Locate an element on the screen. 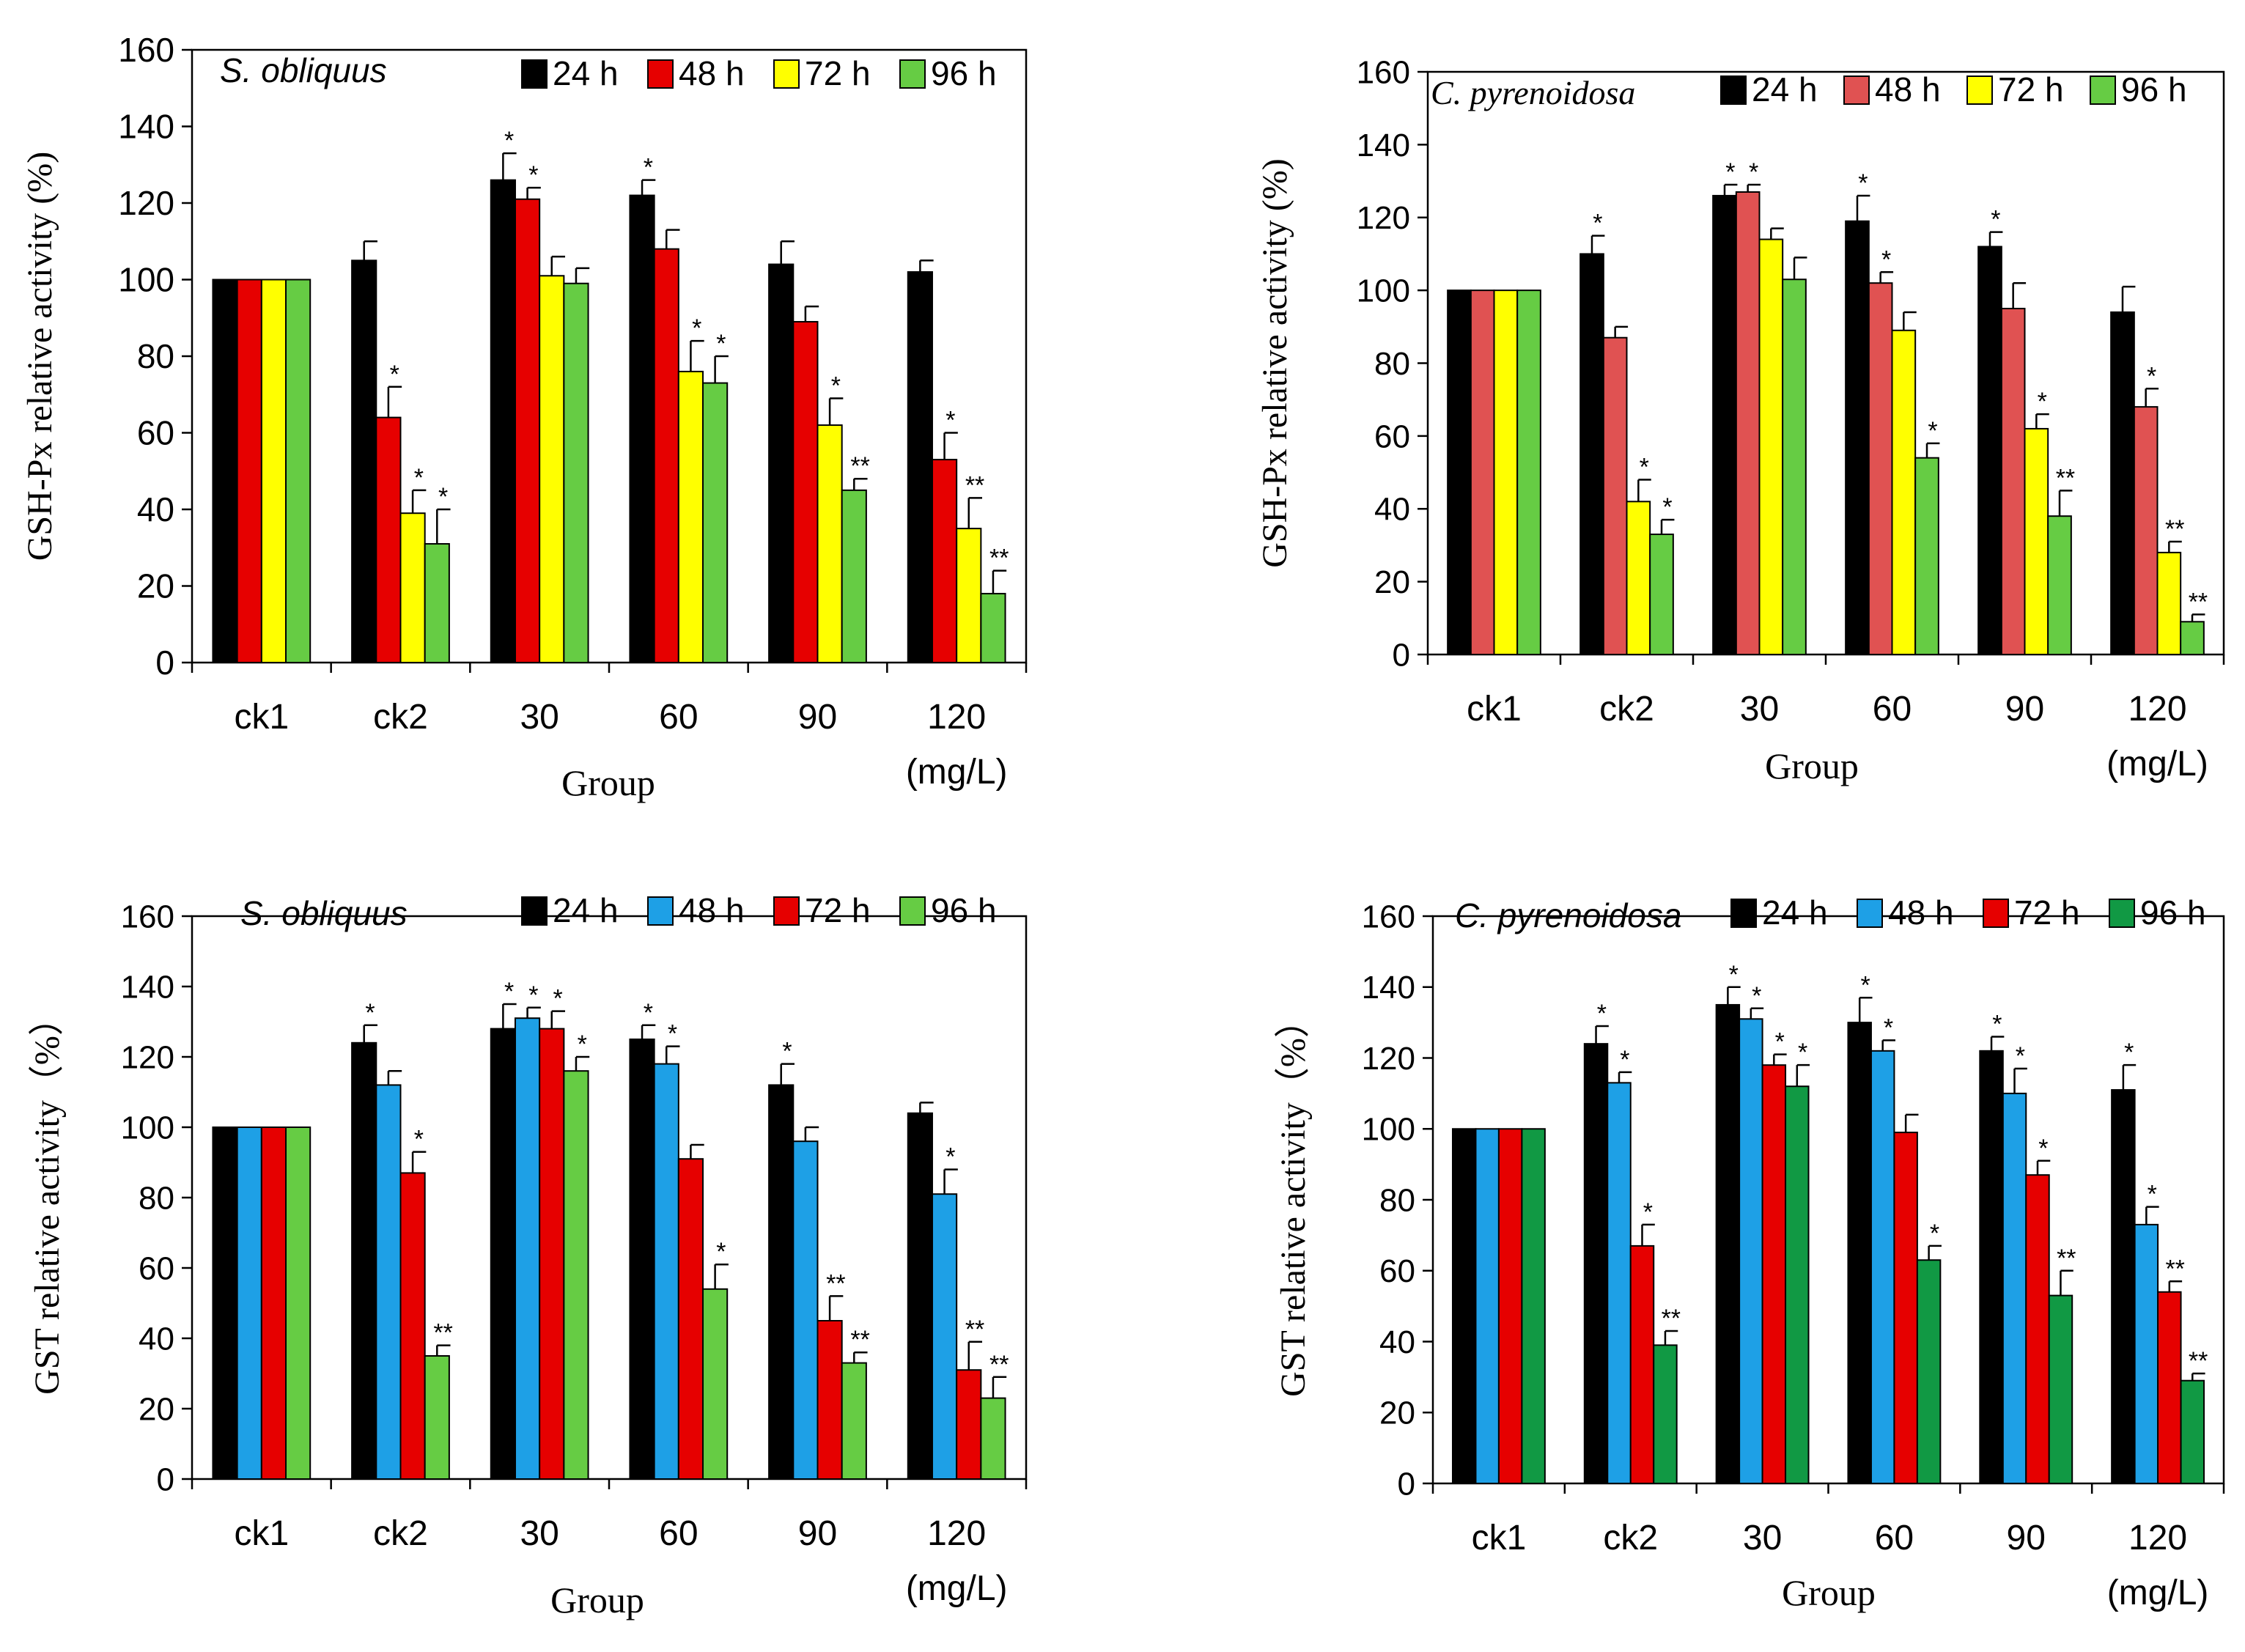 The width and height of the screenshot is (2245, 1652). legend-label: 24 h is located at coordinates (1785, 89).